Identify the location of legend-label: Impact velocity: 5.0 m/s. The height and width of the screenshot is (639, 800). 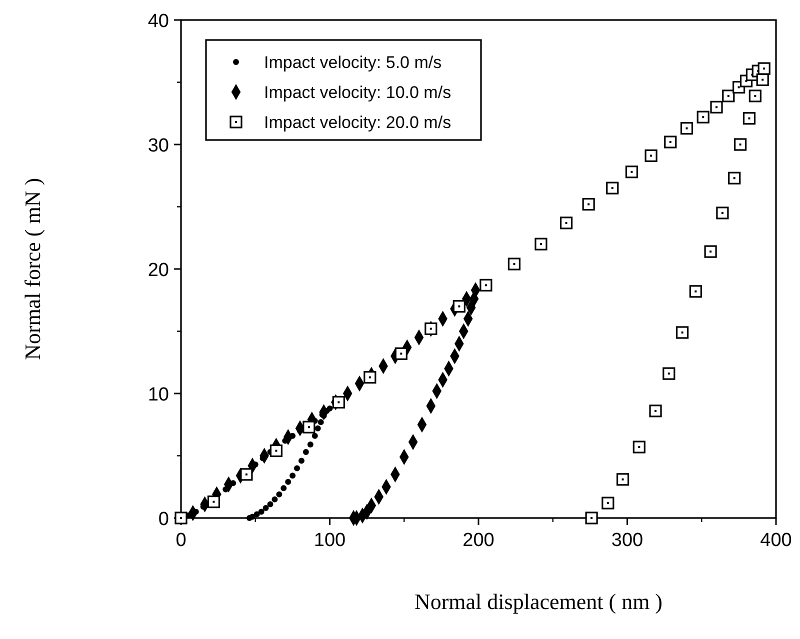
(353, 62).